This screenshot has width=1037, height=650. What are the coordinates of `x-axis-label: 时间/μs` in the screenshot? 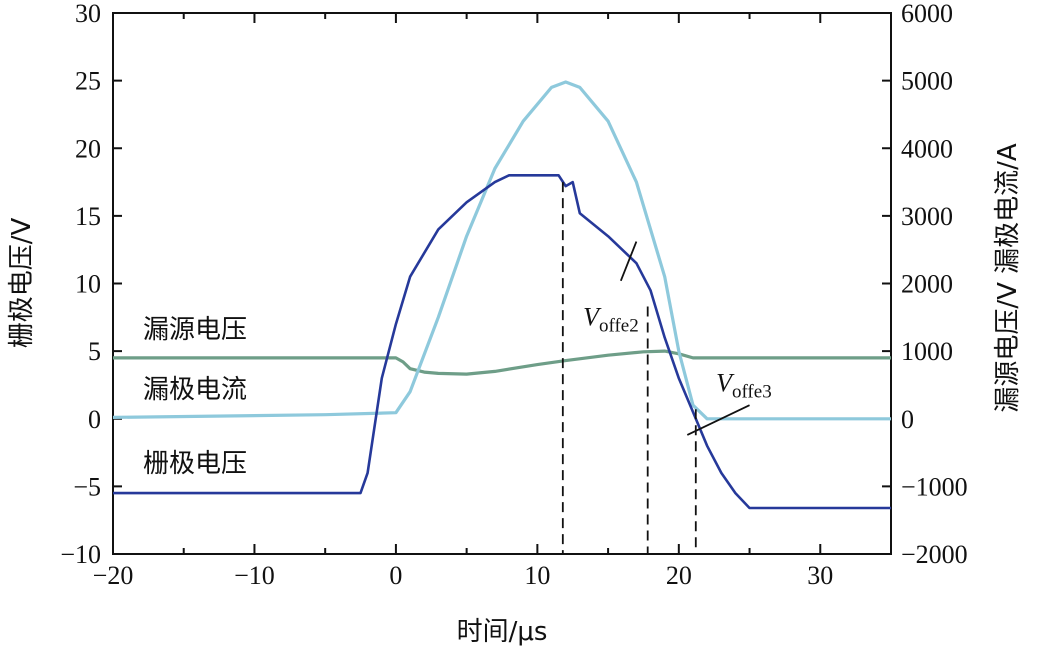 It's located at (502, 632).